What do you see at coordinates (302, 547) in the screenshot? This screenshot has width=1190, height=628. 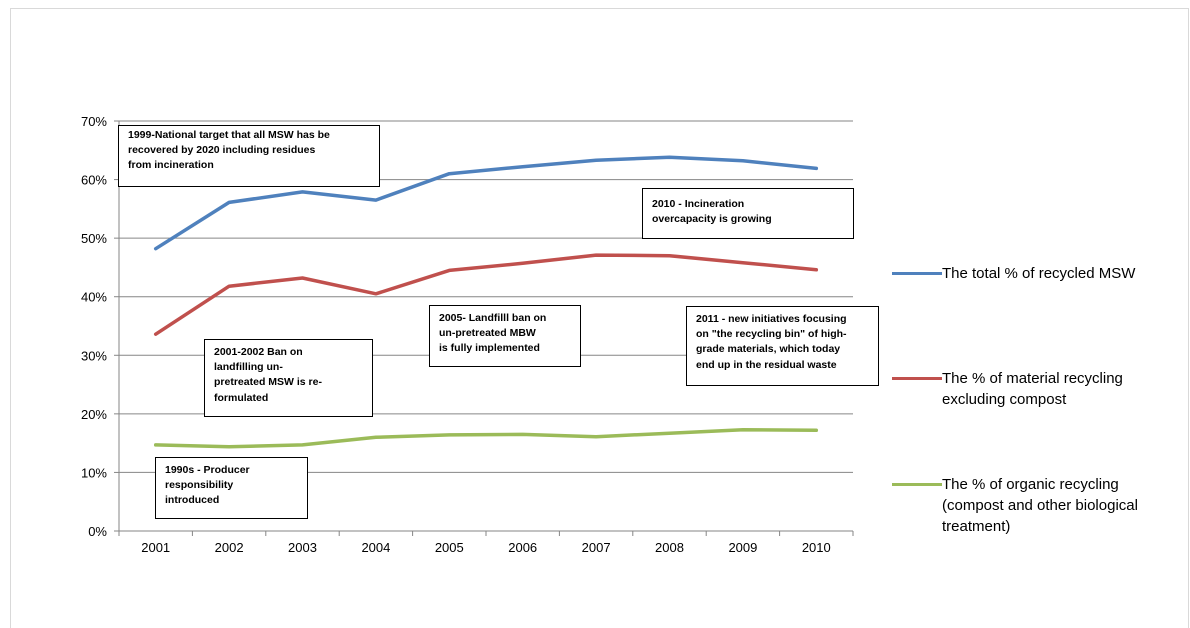 I see `x-tick-label: 2003` at bounding box center [302, 547].